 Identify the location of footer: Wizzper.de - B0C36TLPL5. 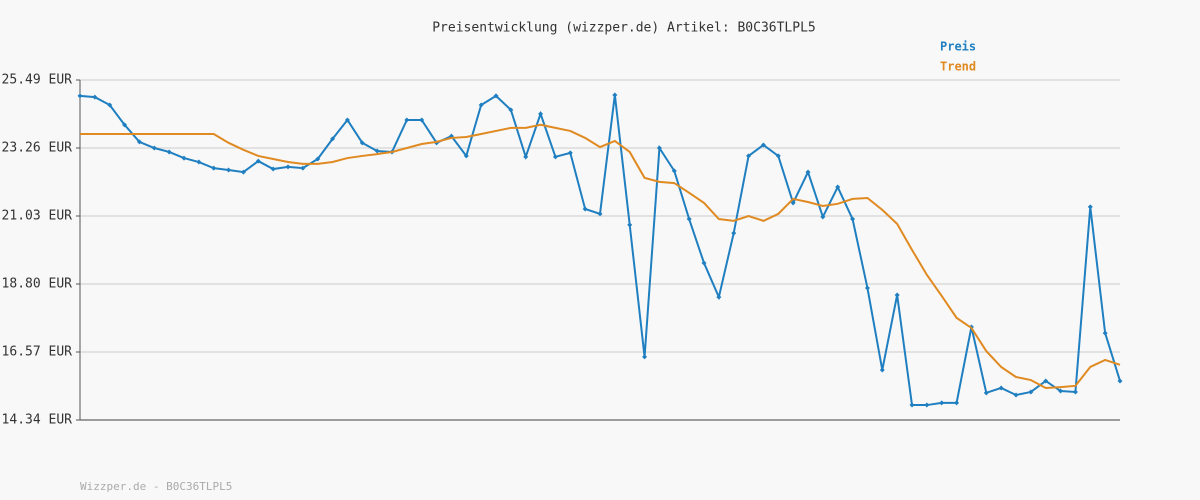
(156, 486).